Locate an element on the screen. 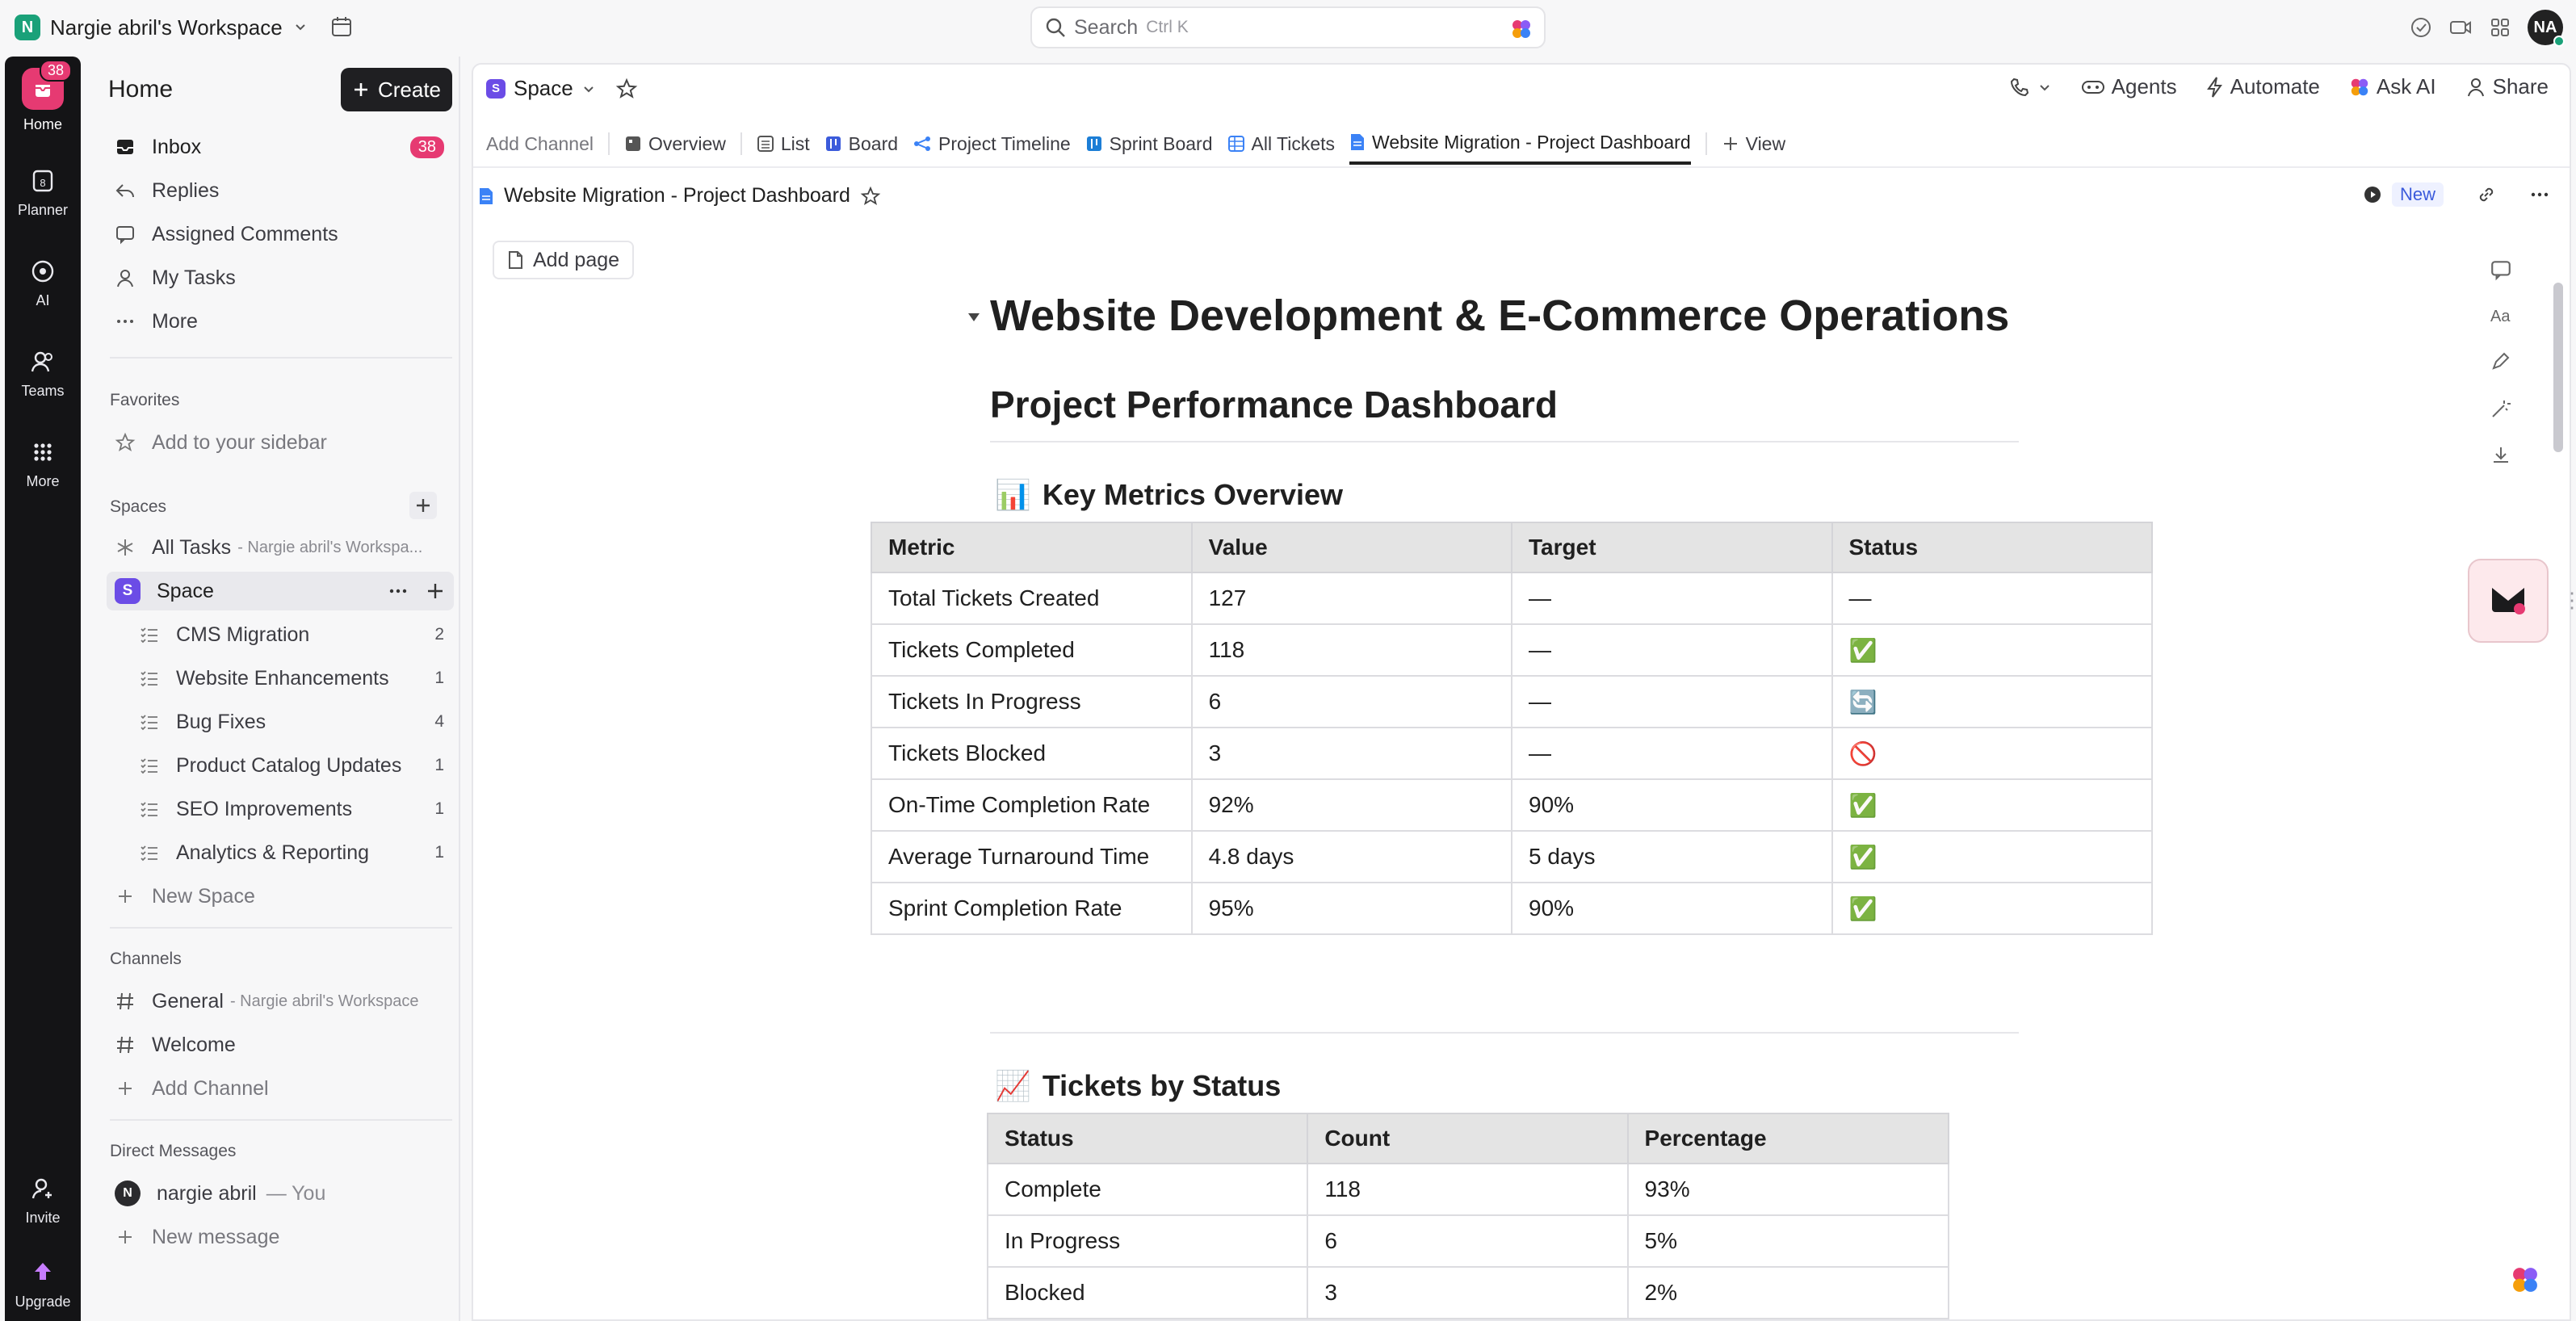  table-cell: Tickets Completed is located at coordinates (1032, 650).